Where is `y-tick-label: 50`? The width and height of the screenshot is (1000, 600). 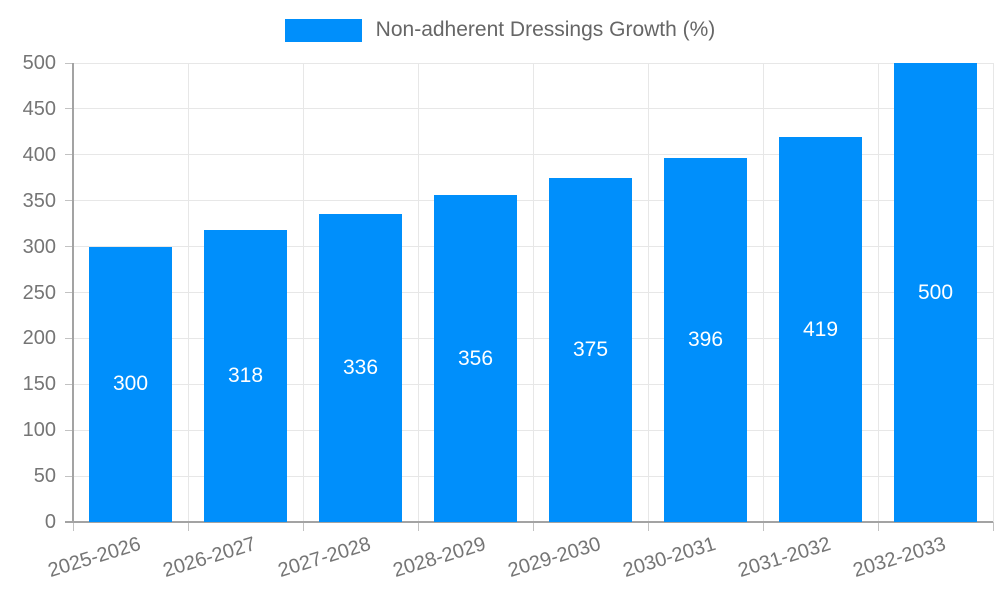
y-tick-label: 50 is located at coordinates (44, 476).